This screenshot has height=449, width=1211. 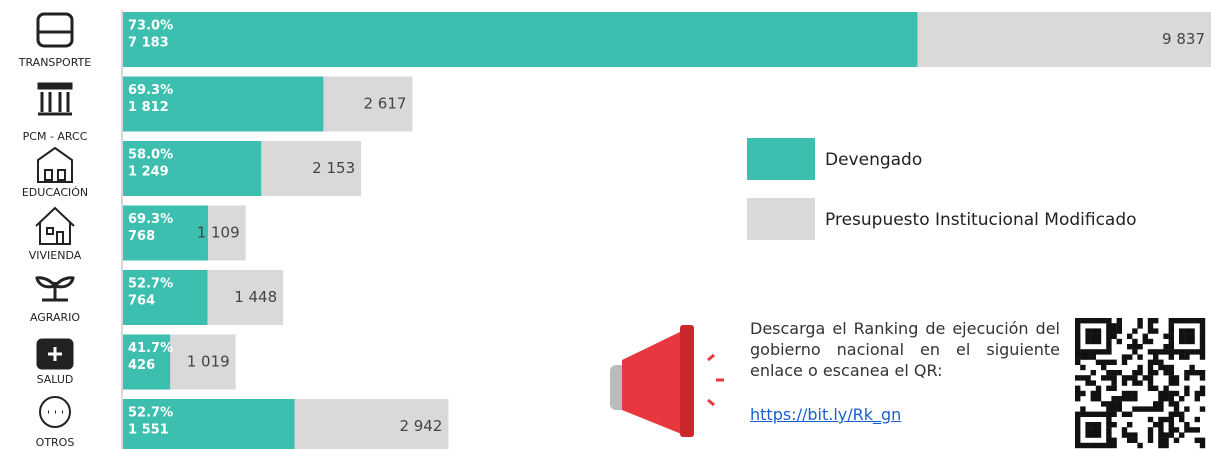 I want to click on icon-housing, so click(x=55, y=225).